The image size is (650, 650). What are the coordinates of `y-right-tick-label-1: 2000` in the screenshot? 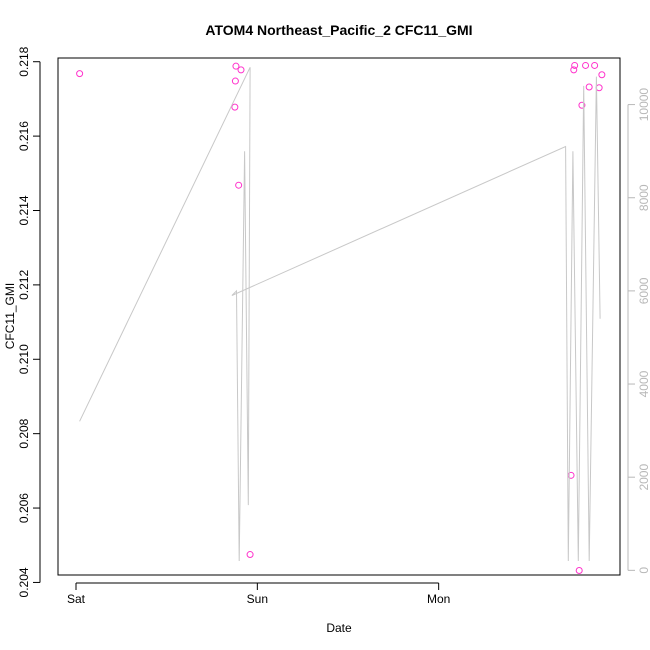 It's located at (643, 477).